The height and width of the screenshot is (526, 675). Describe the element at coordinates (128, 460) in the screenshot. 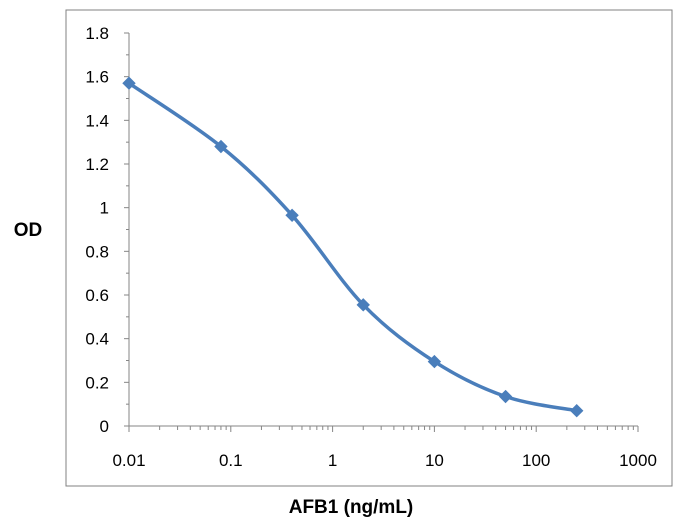

I see `x-tick-label: 0.01` at that location.